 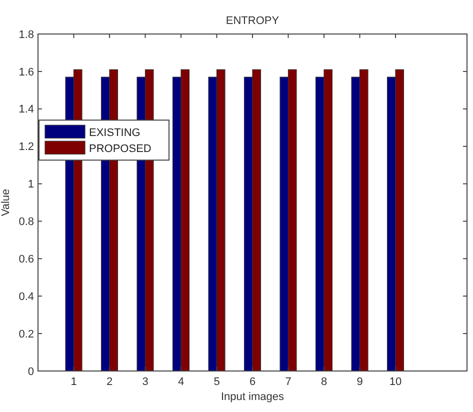 I want to click on legend-label: PROPOSED, so click(x=120, y=149).